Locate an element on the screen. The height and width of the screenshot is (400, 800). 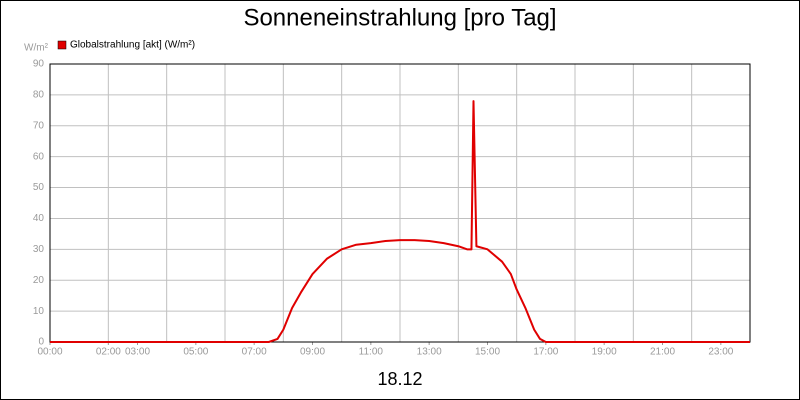
y-tick-label: 20 is located at coordinates (39, 280).